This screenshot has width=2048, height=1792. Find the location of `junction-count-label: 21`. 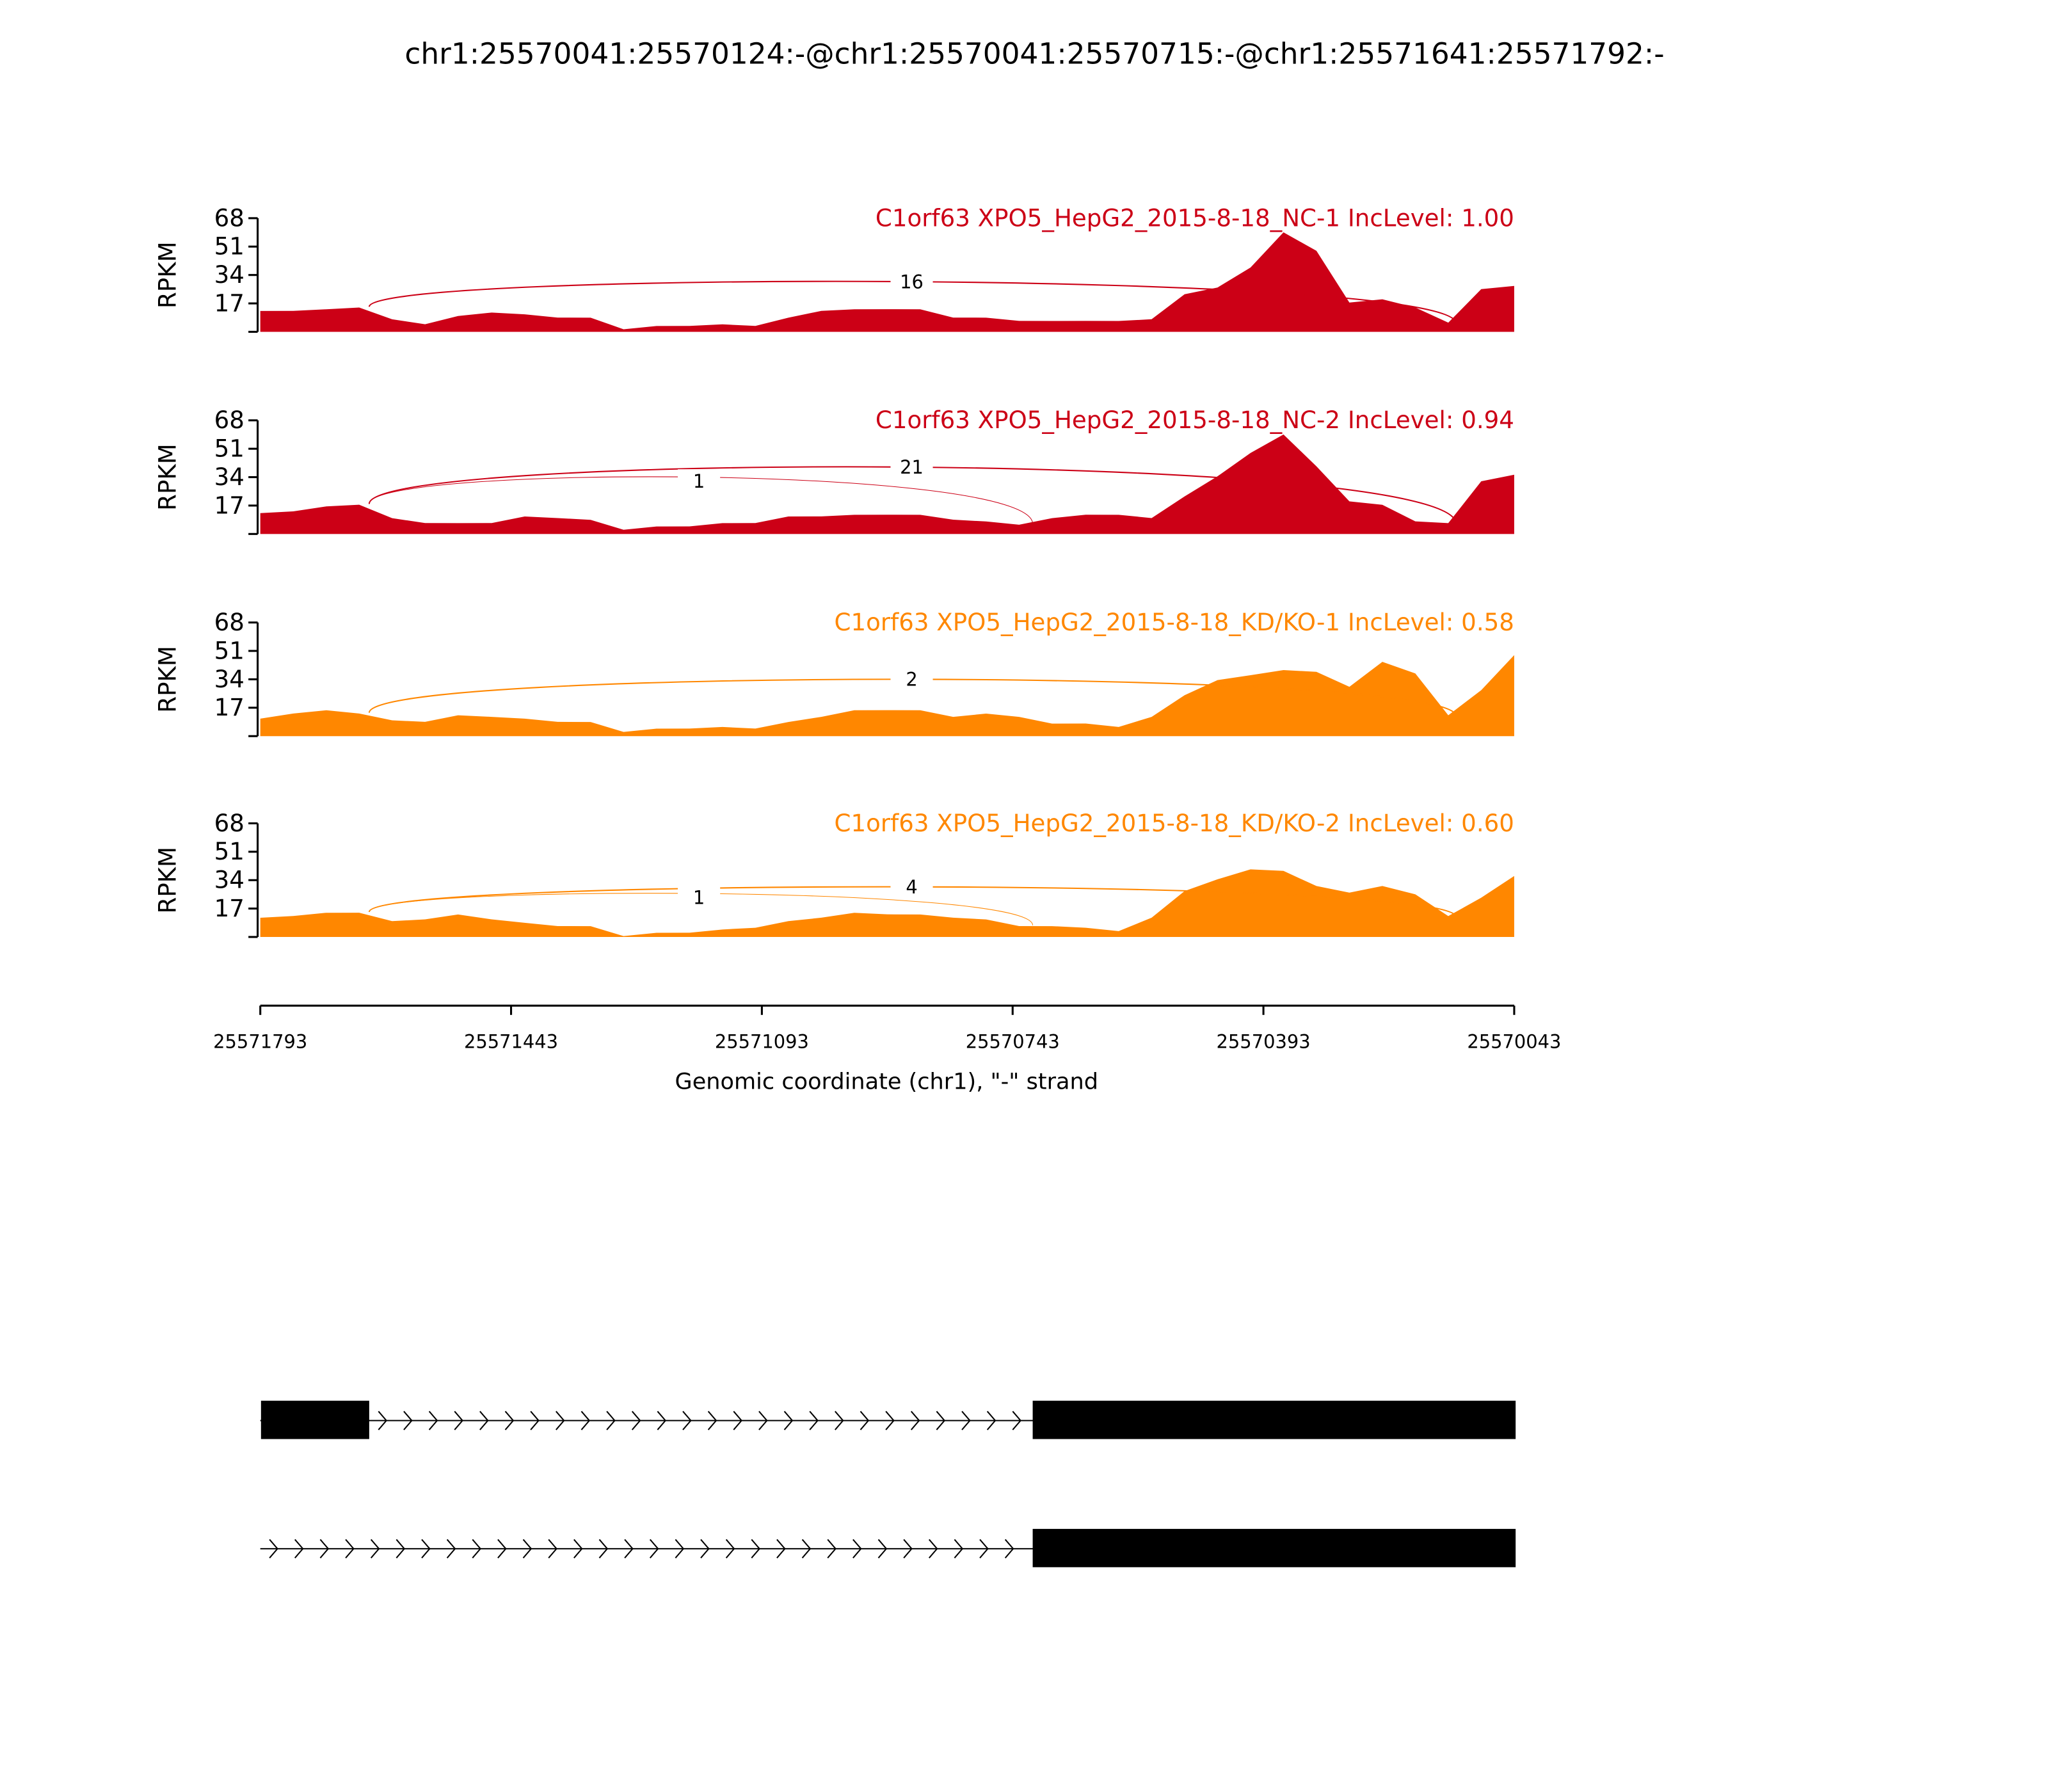

junction-count-label: 21 is located at coordinates (912, 467).